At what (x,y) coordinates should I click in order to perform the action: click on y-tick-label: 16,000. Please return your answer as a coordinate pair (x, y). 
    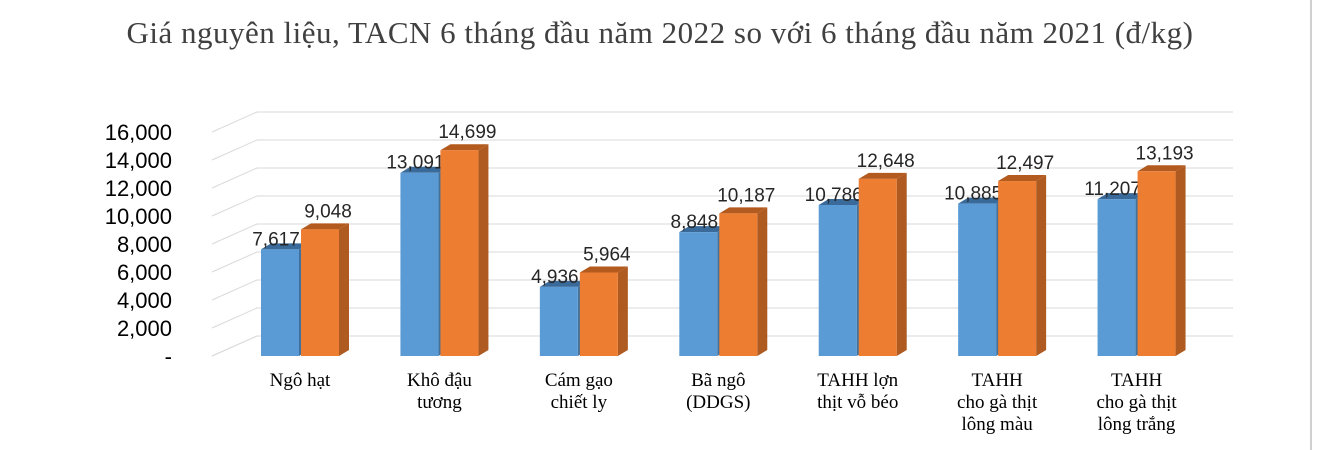
    Looking at the image, I should click on (138, 132).